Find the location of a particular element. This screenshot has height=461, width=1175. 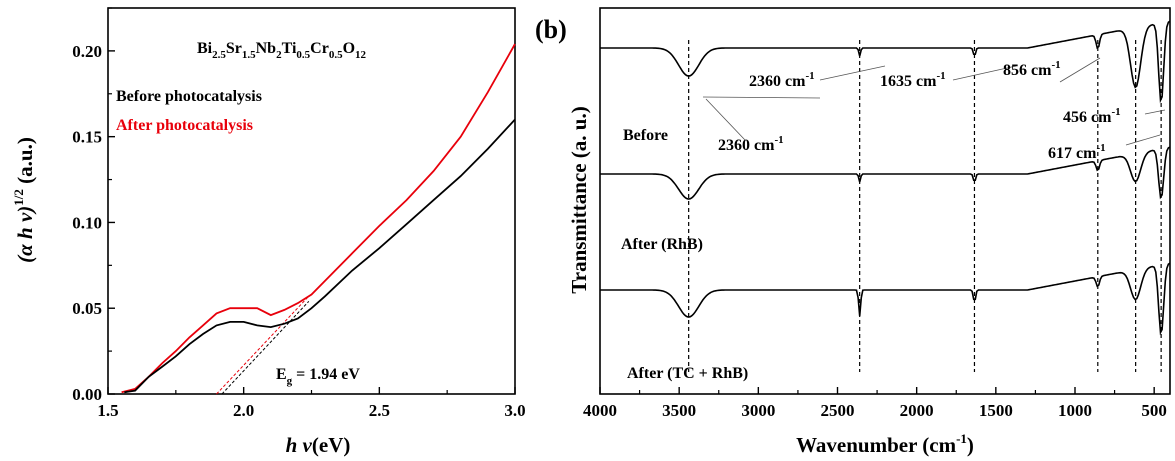

legend-before: Before photocatalysis is located at coordinates (189, 96).